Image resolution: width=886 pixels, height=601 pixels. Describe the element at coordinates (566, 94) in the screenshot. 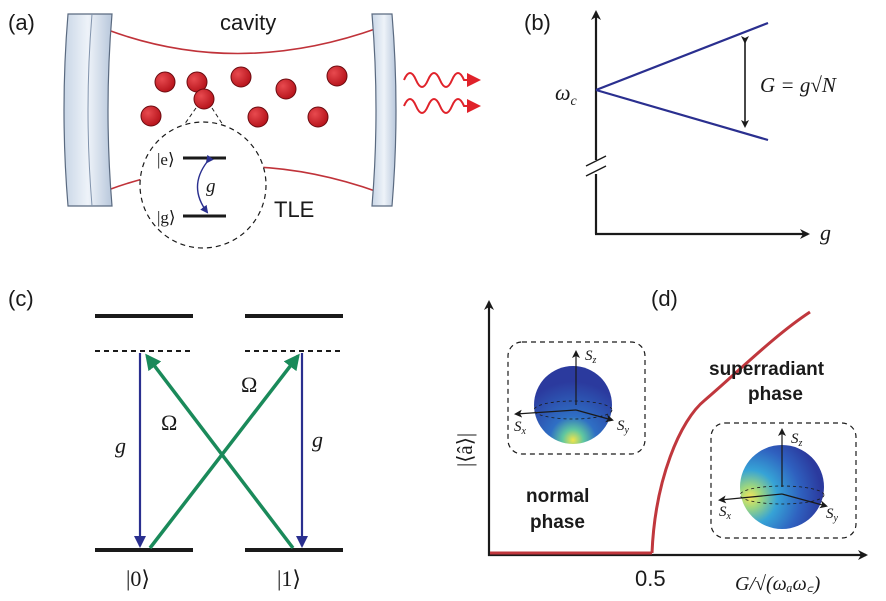

I see `b-y-label: ωc` at that location.